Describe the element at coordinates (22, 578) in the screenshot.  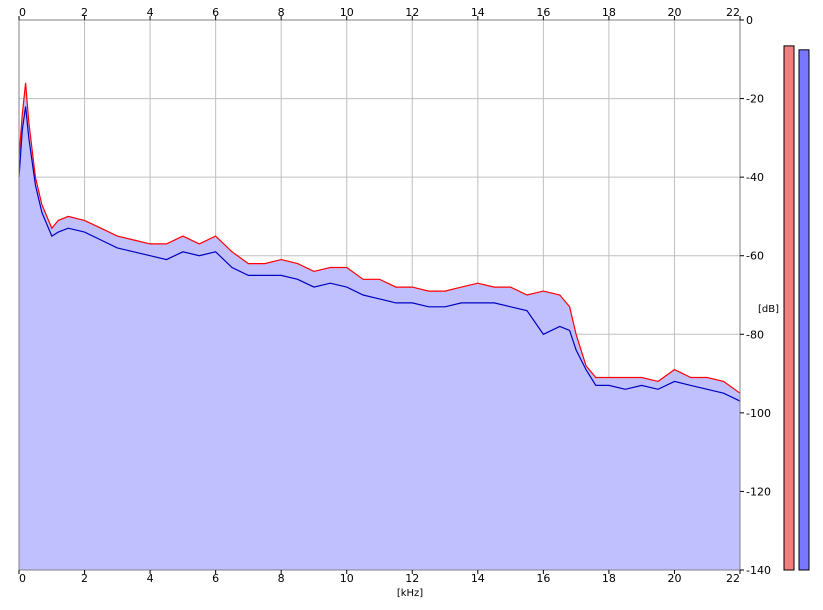
I see `x-tick-label-bottom: 0` at that location.